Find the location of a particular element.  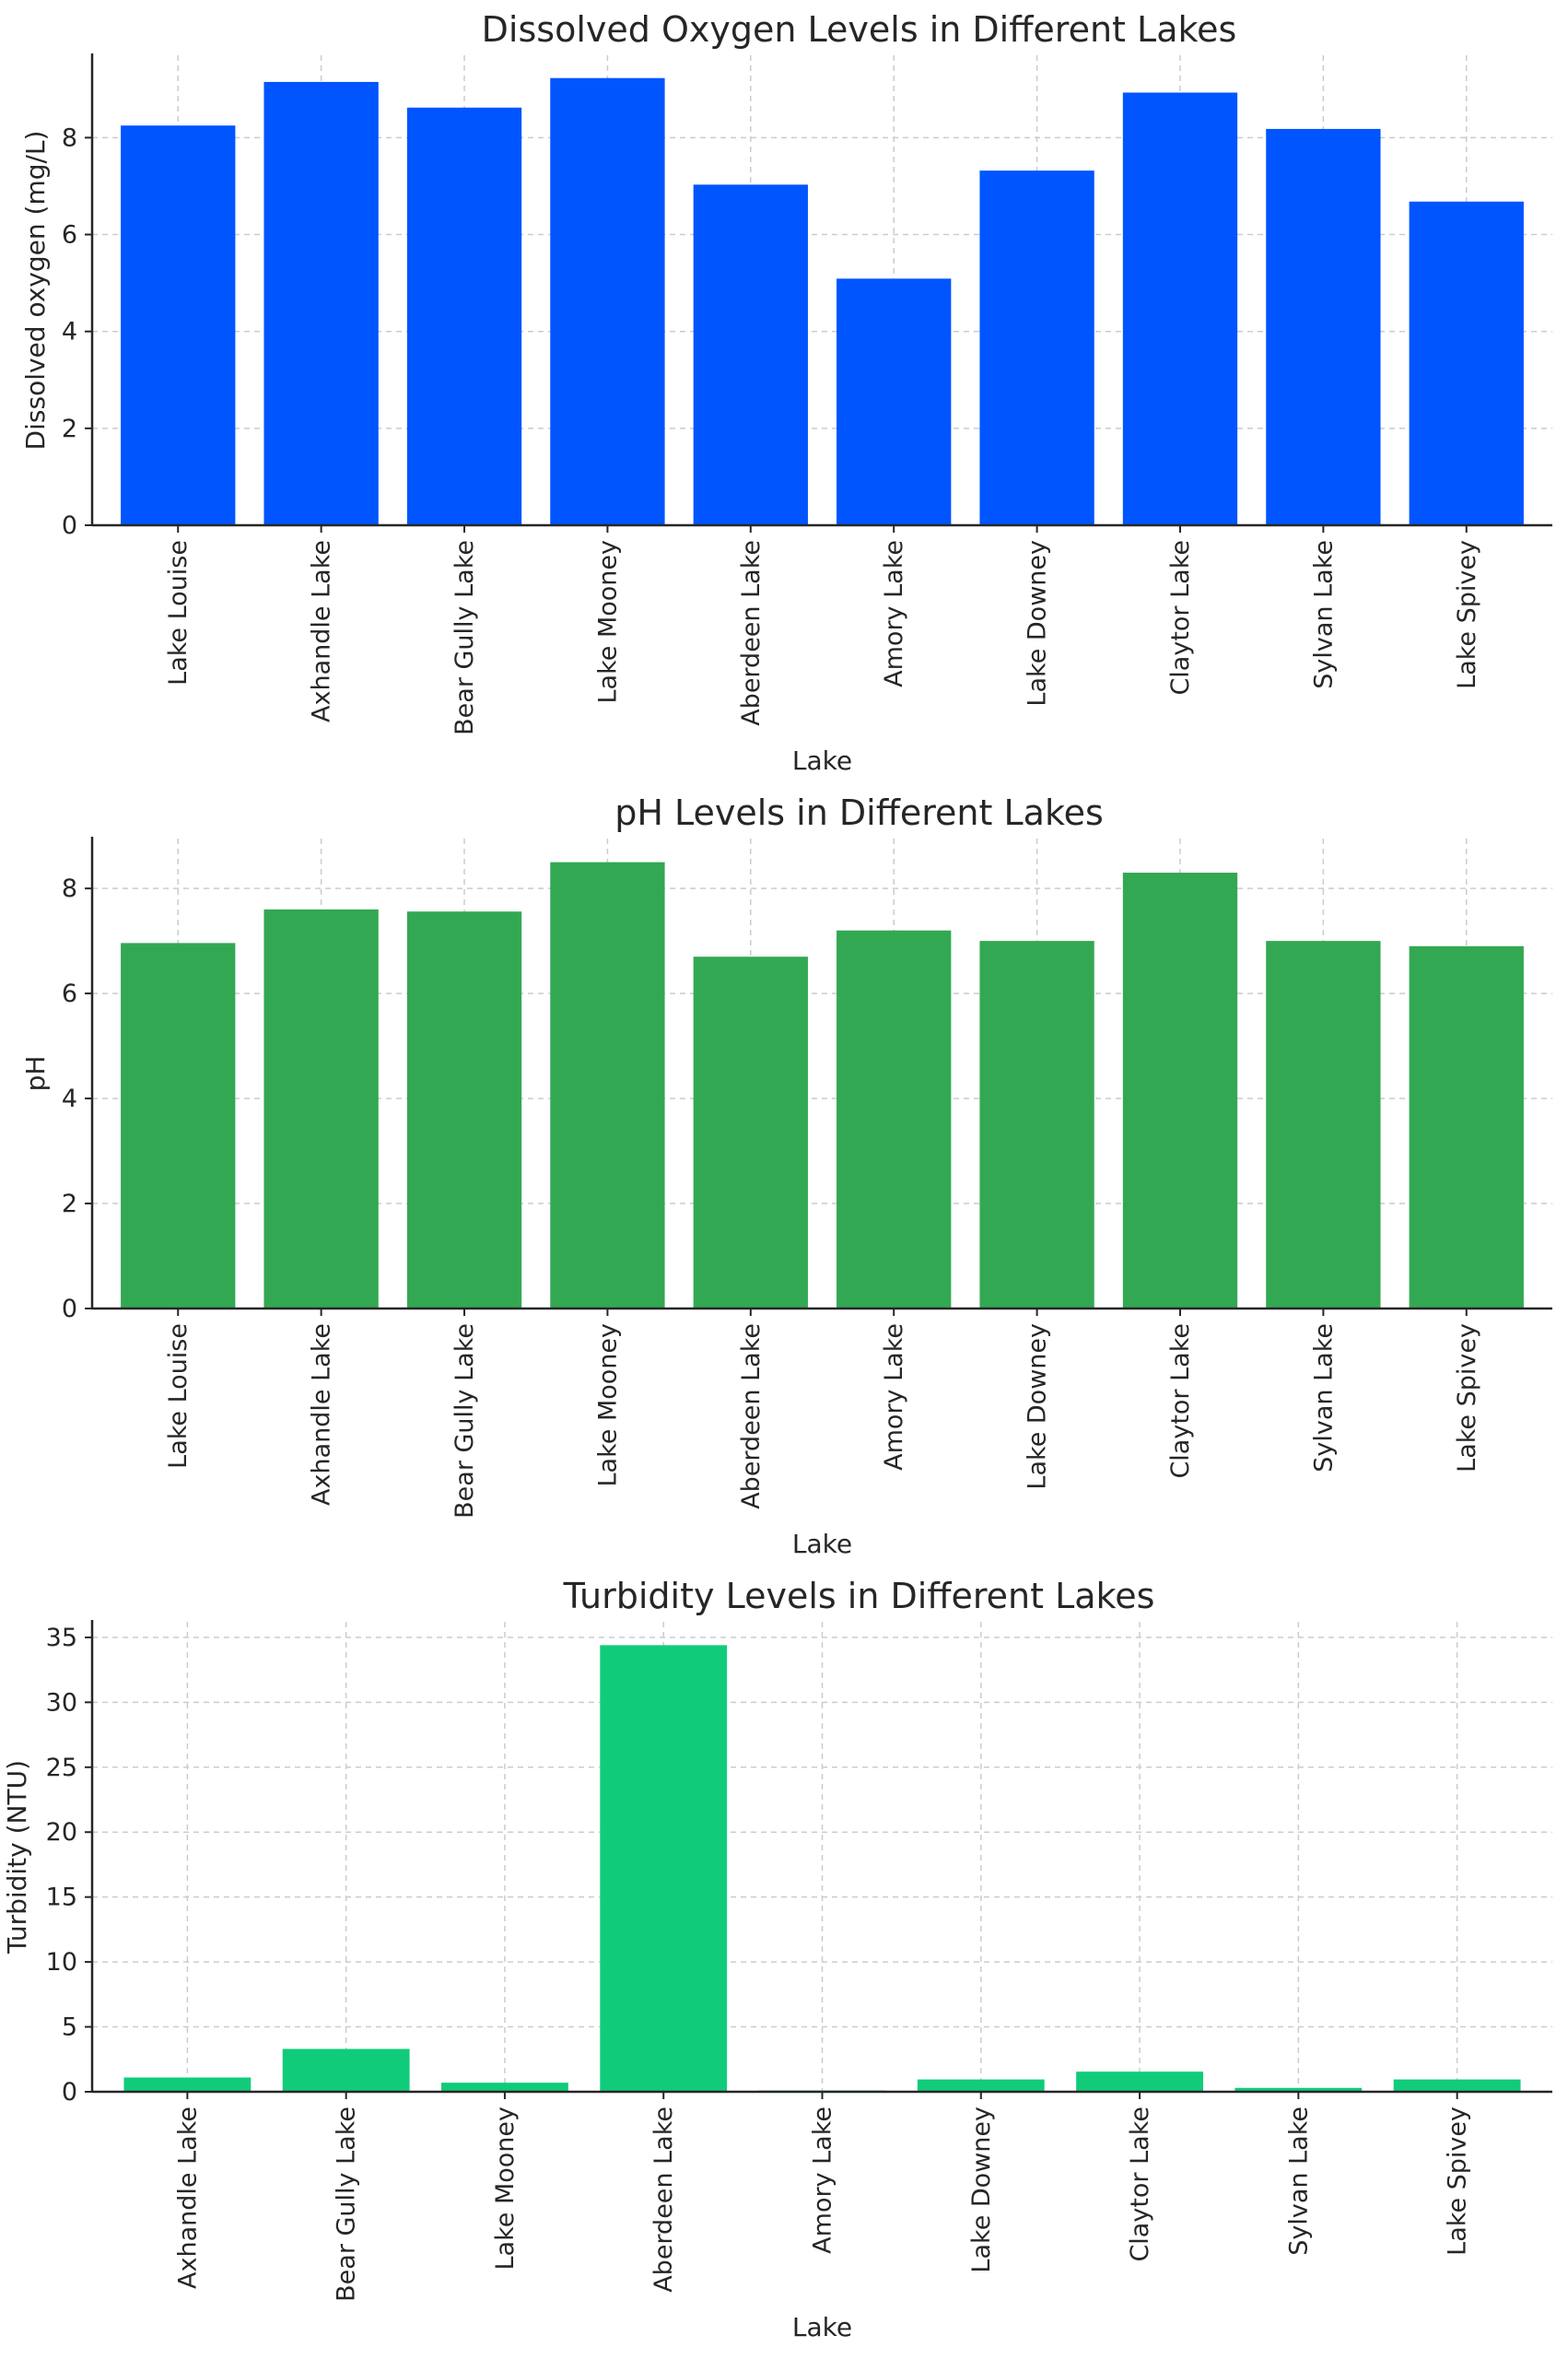

y-axis-label: Dissolved oxygen (mg/L) is located at coordinates (36, 291).